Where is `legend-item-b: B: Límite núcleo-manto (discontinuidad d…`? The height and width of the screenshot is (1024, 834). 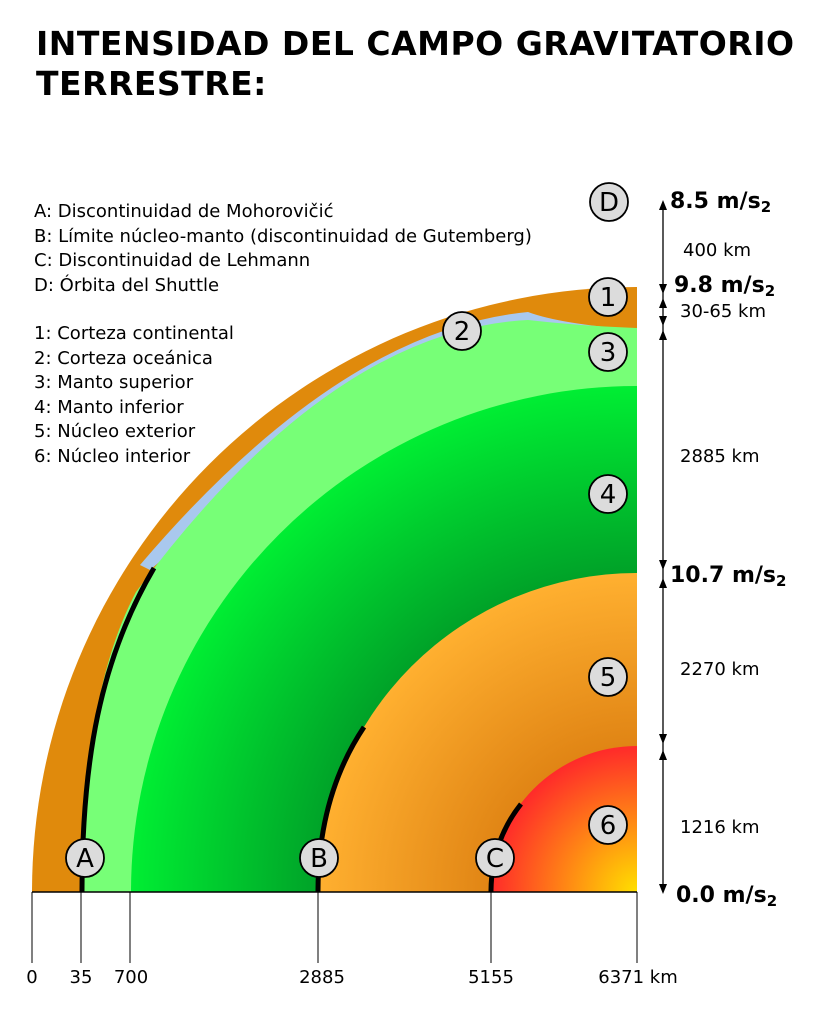
legend-item-b: B: Límite núcleo-manto (discontinuidad d… is located at coordinates (283, 236).